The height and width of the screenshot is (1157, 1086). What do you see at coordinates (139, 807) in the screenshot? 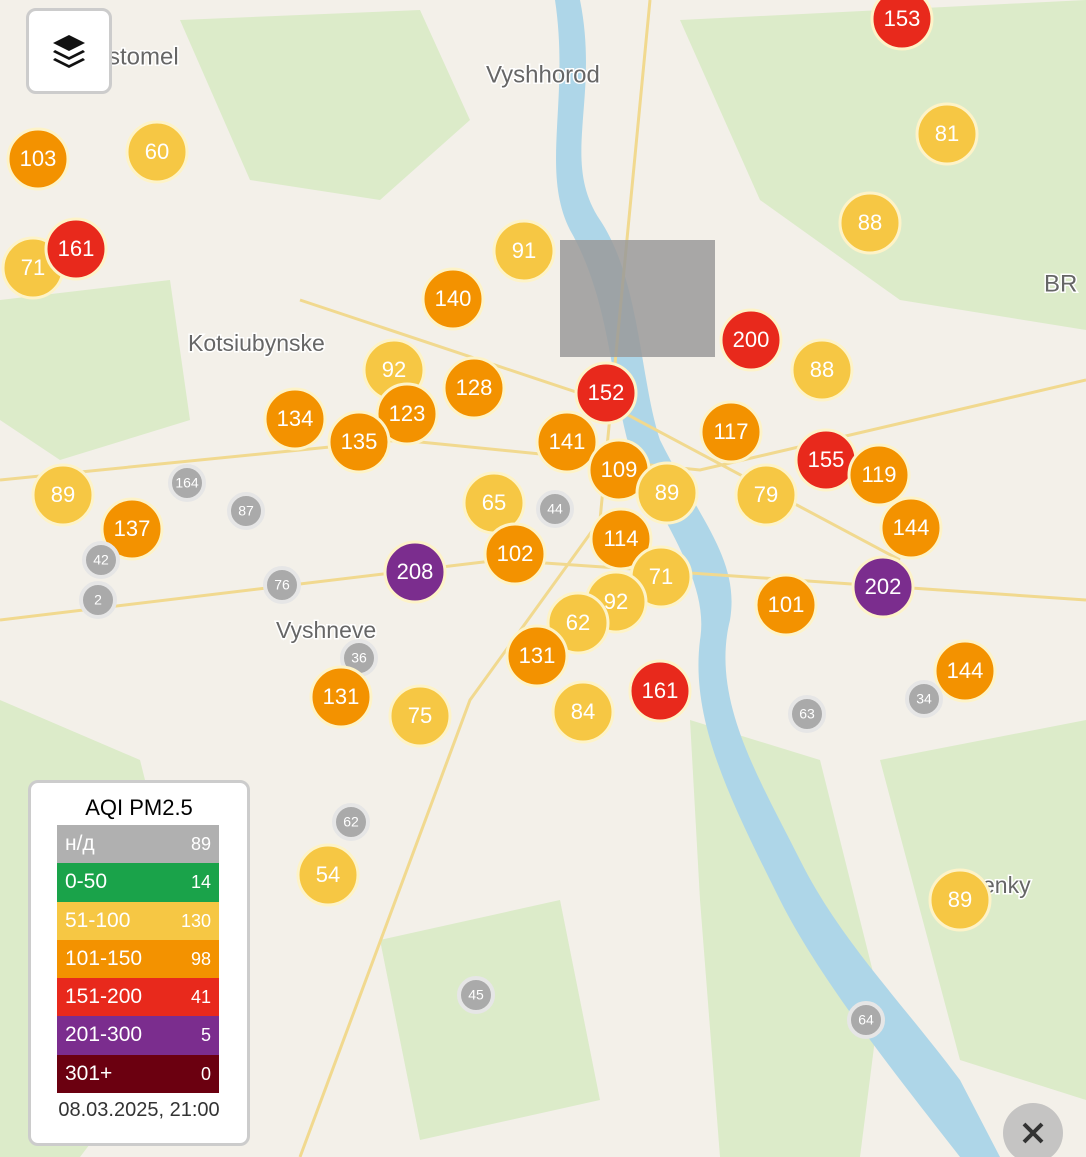
I see `legend-title: AQI PM2.5` at bounding box center [139, 807].